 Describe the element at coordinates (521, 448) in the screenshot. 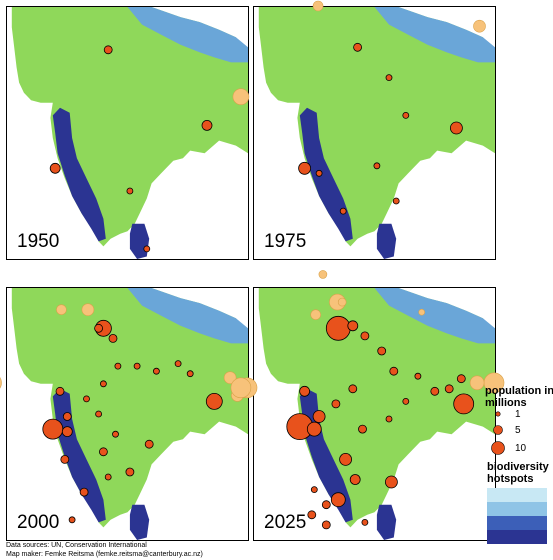

I see `legend-label-10: 10` at that location.